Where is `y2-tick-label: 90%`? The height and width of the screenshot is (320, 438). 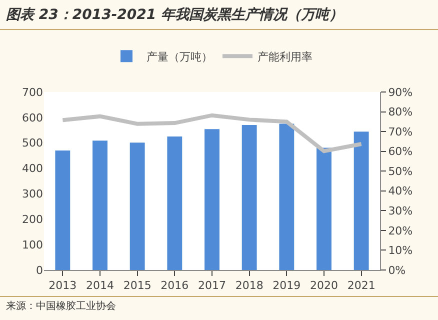
y2-tick-label: 90% is located at coordinates (400, 92).